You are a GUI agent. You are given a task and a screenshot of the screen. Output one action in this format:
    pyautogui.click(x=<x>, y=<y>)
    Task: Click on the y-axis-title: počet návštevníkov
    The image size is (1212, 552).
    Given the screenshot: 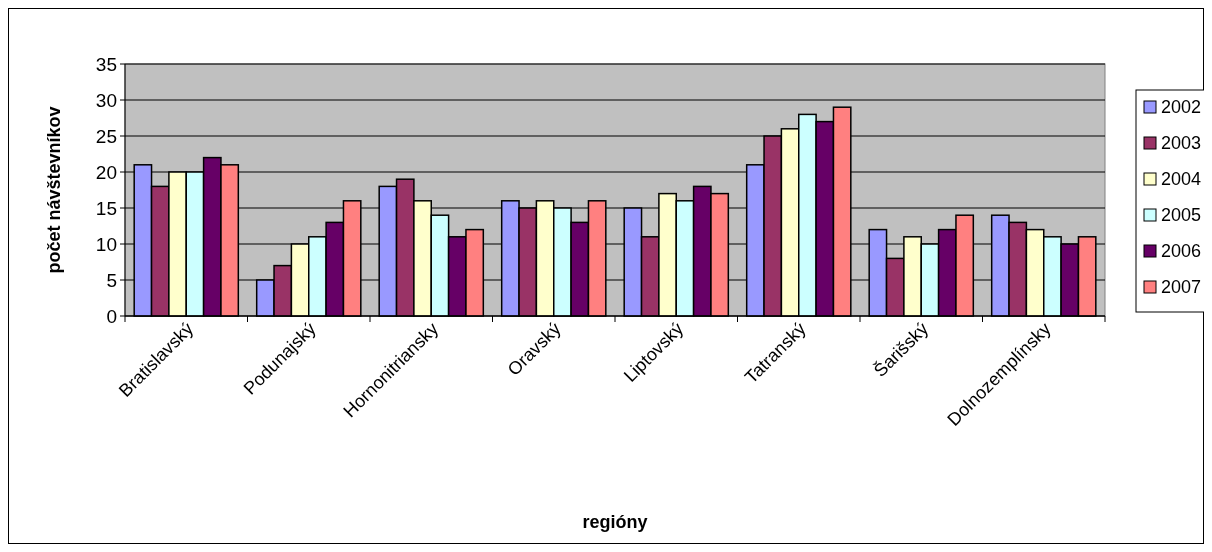 What is the action you would take?
    pyautogui.click(x=54, y=190)
    